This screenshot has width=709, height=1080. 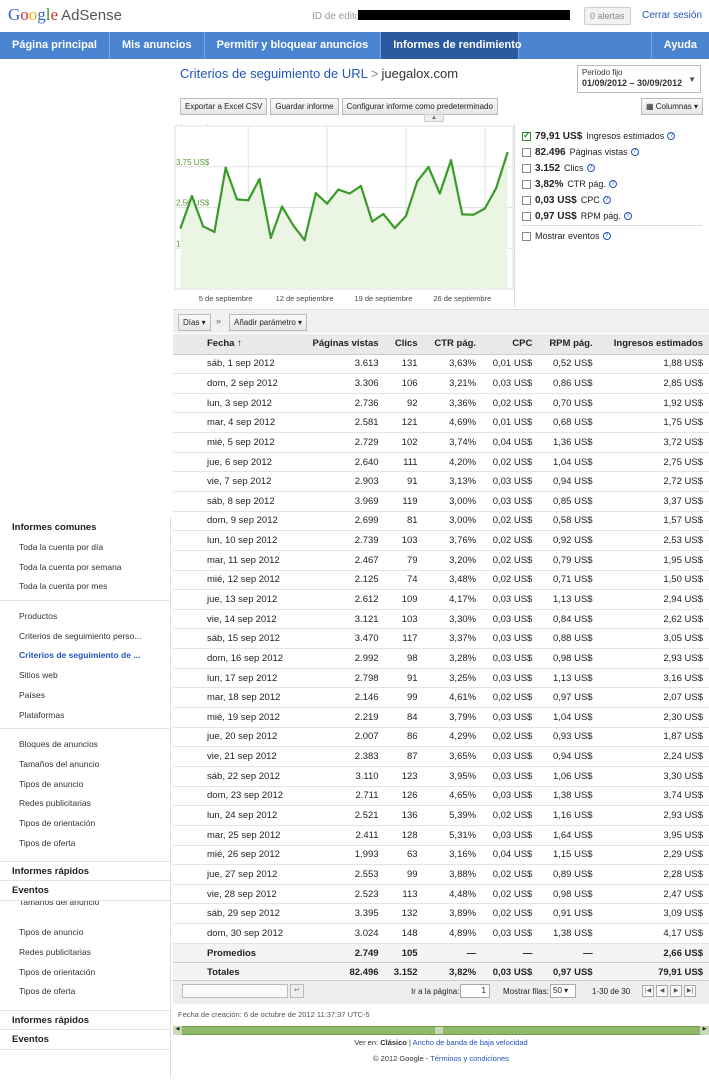 I want to click on nav-help: Ayuda, so click(x=679, y=45).